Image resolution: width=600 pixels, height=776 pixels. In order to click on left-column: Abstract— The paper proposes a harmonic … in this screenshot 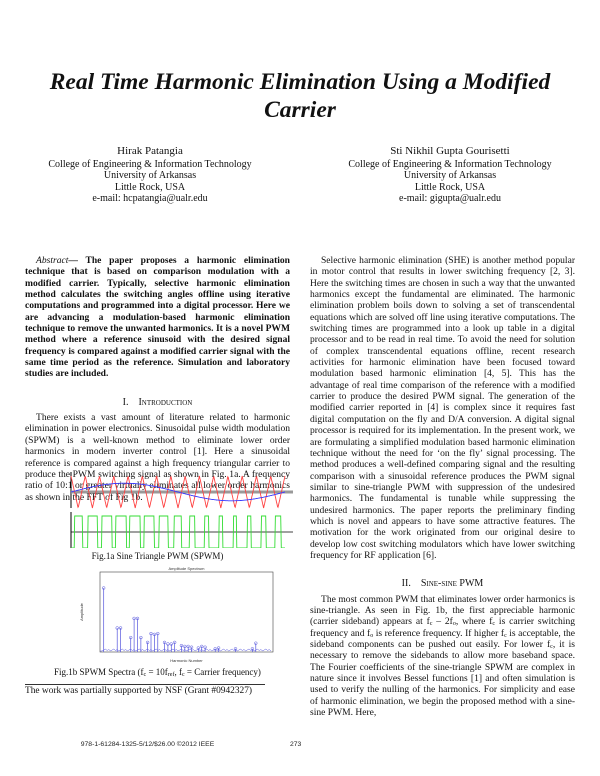, I will do `click(157, 379)`.